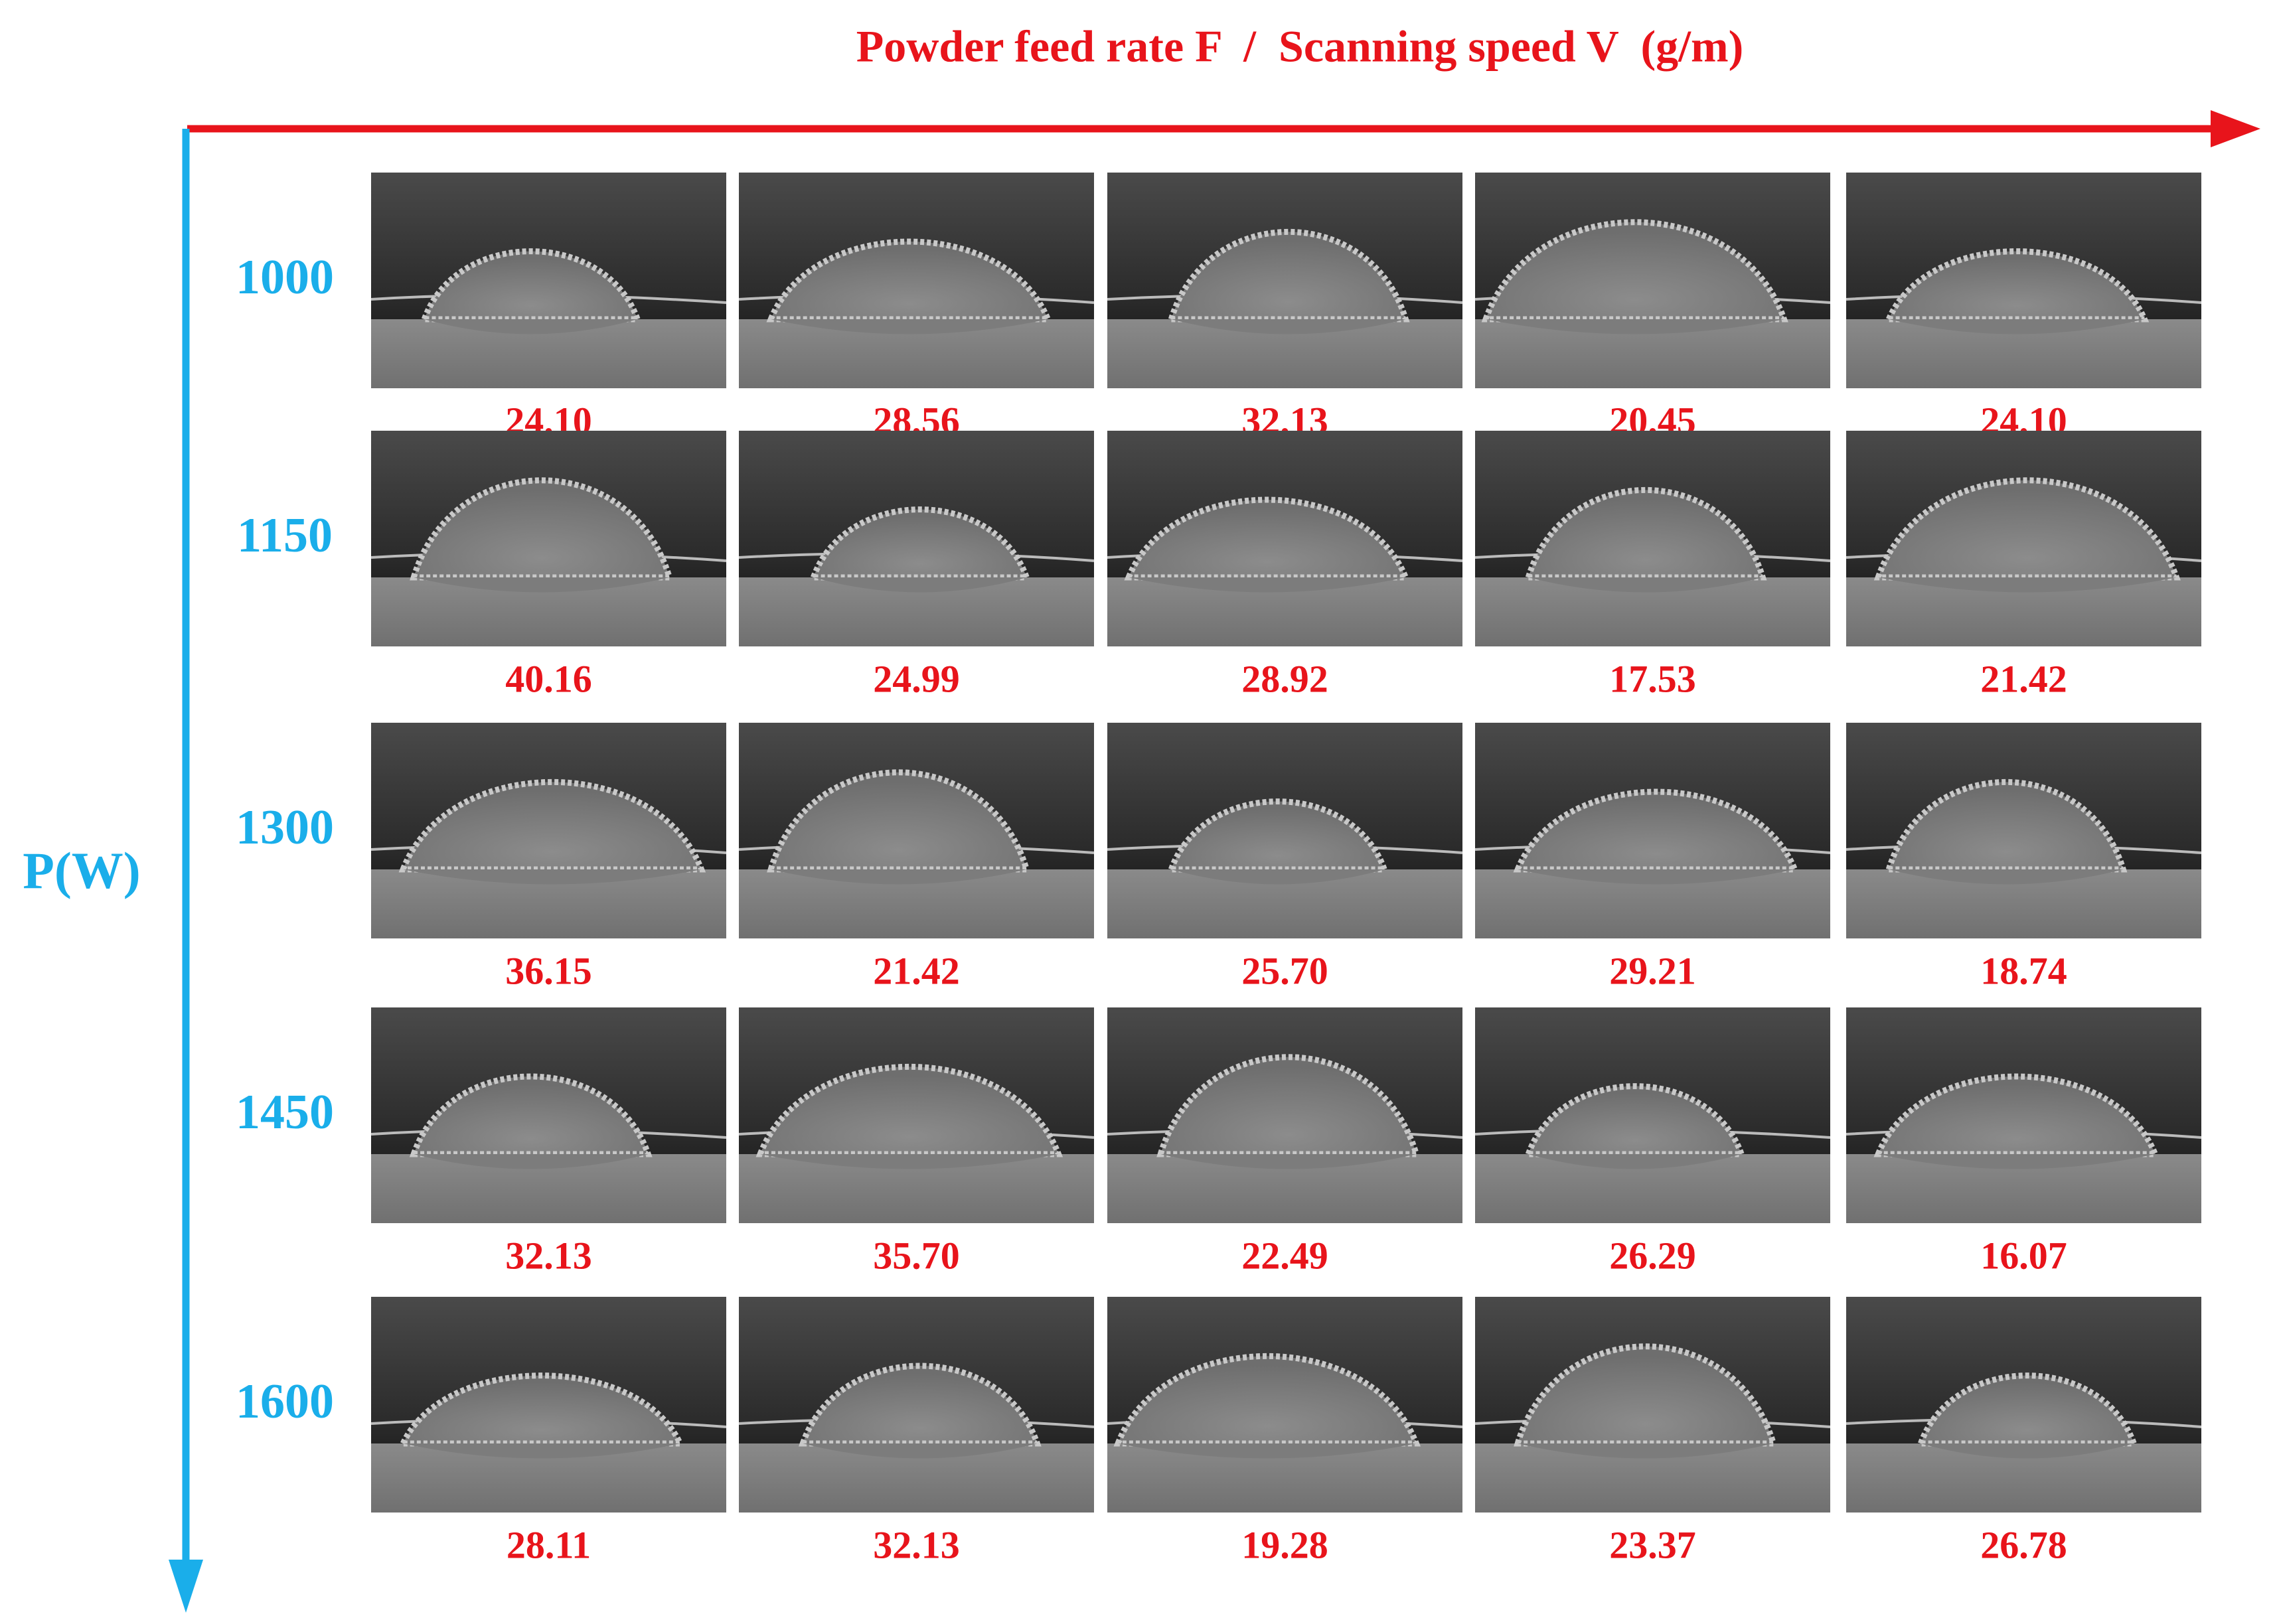  What do you see at coordinates (1285, 1544) in the screenshot?
I see `dilution-value: 19.28` at bounding box center [1285, 1544].